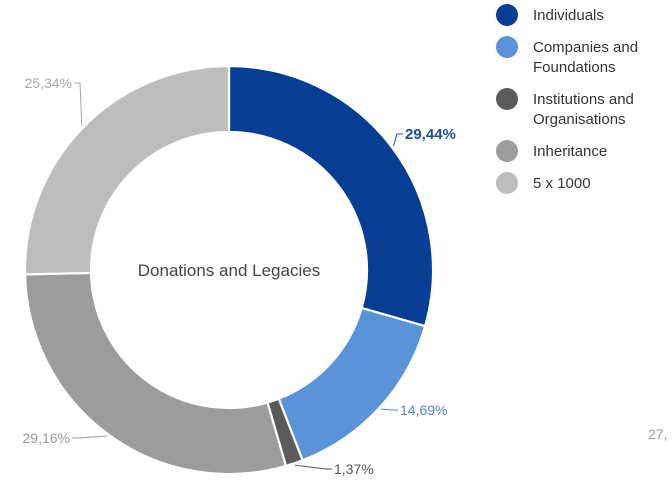  I want to click on value-label-3: 1,37%, so click(354, 469).